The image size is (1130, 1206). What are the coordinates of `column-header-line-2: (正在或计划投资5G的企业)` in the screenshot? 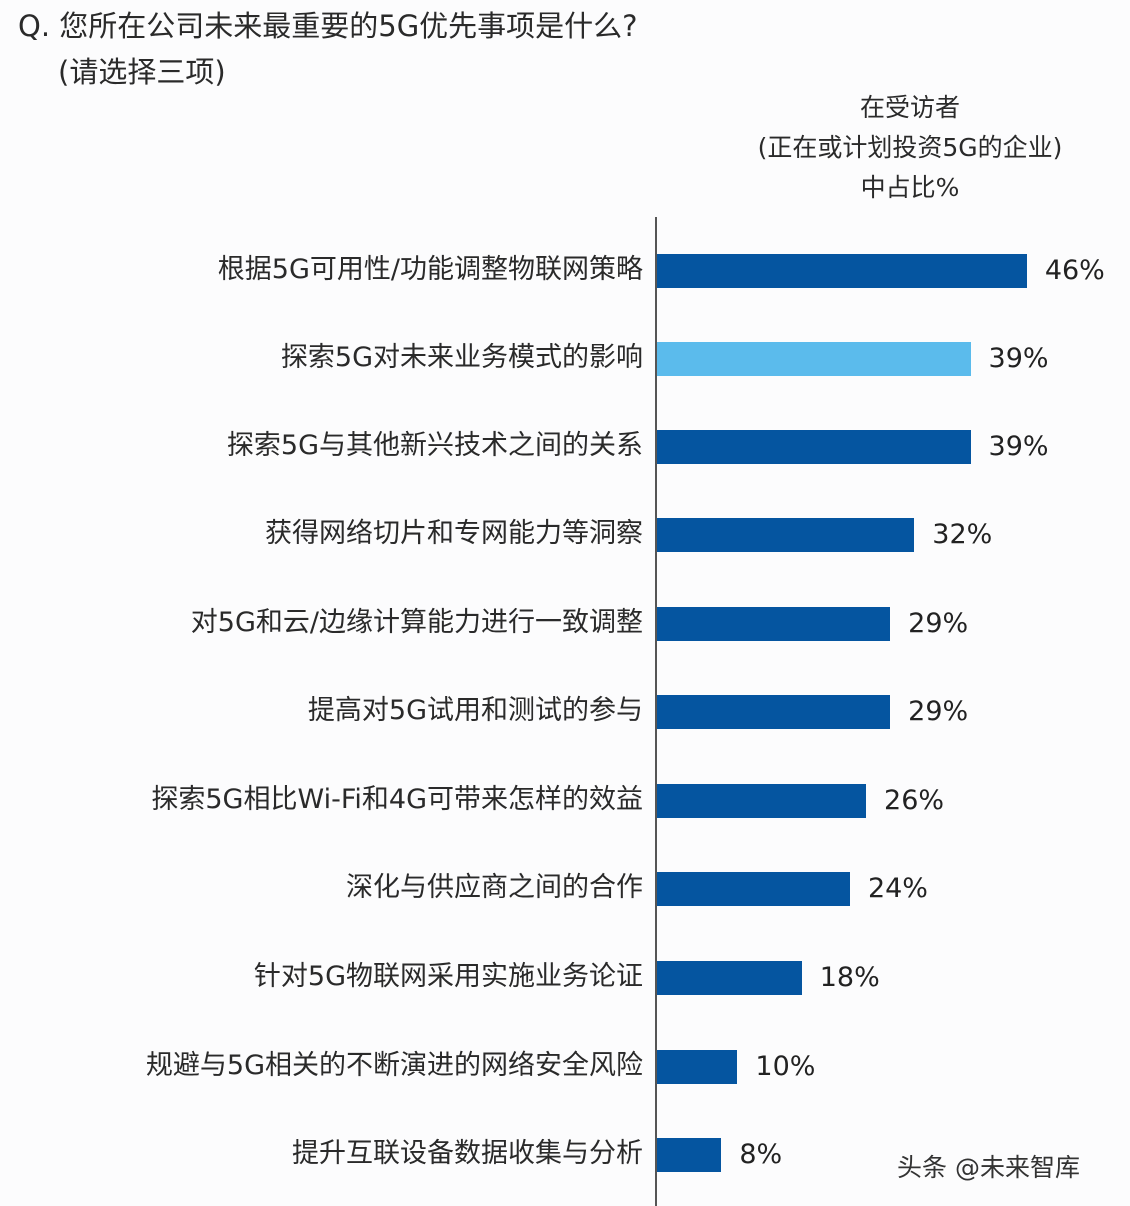 It's located at (910, 147).